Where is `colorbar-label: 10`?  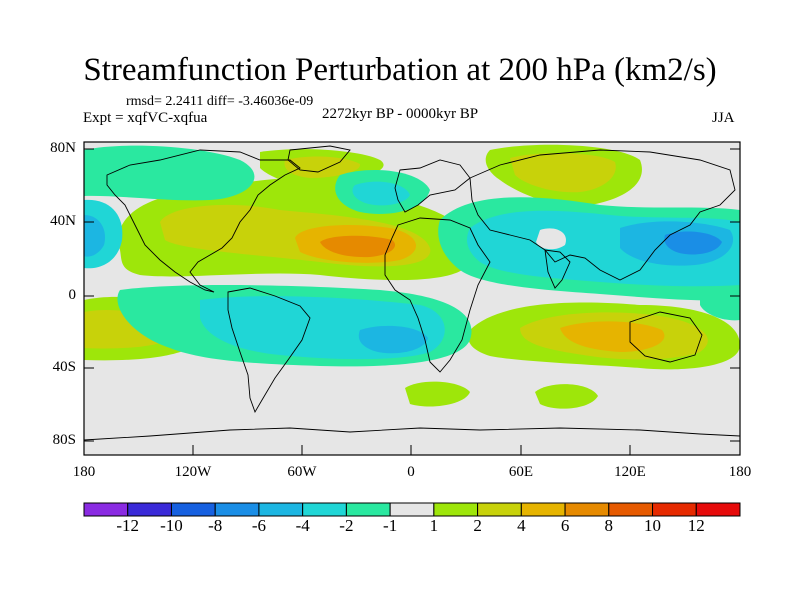
colorbar-label: 10 is located at coordinates (653, 525).